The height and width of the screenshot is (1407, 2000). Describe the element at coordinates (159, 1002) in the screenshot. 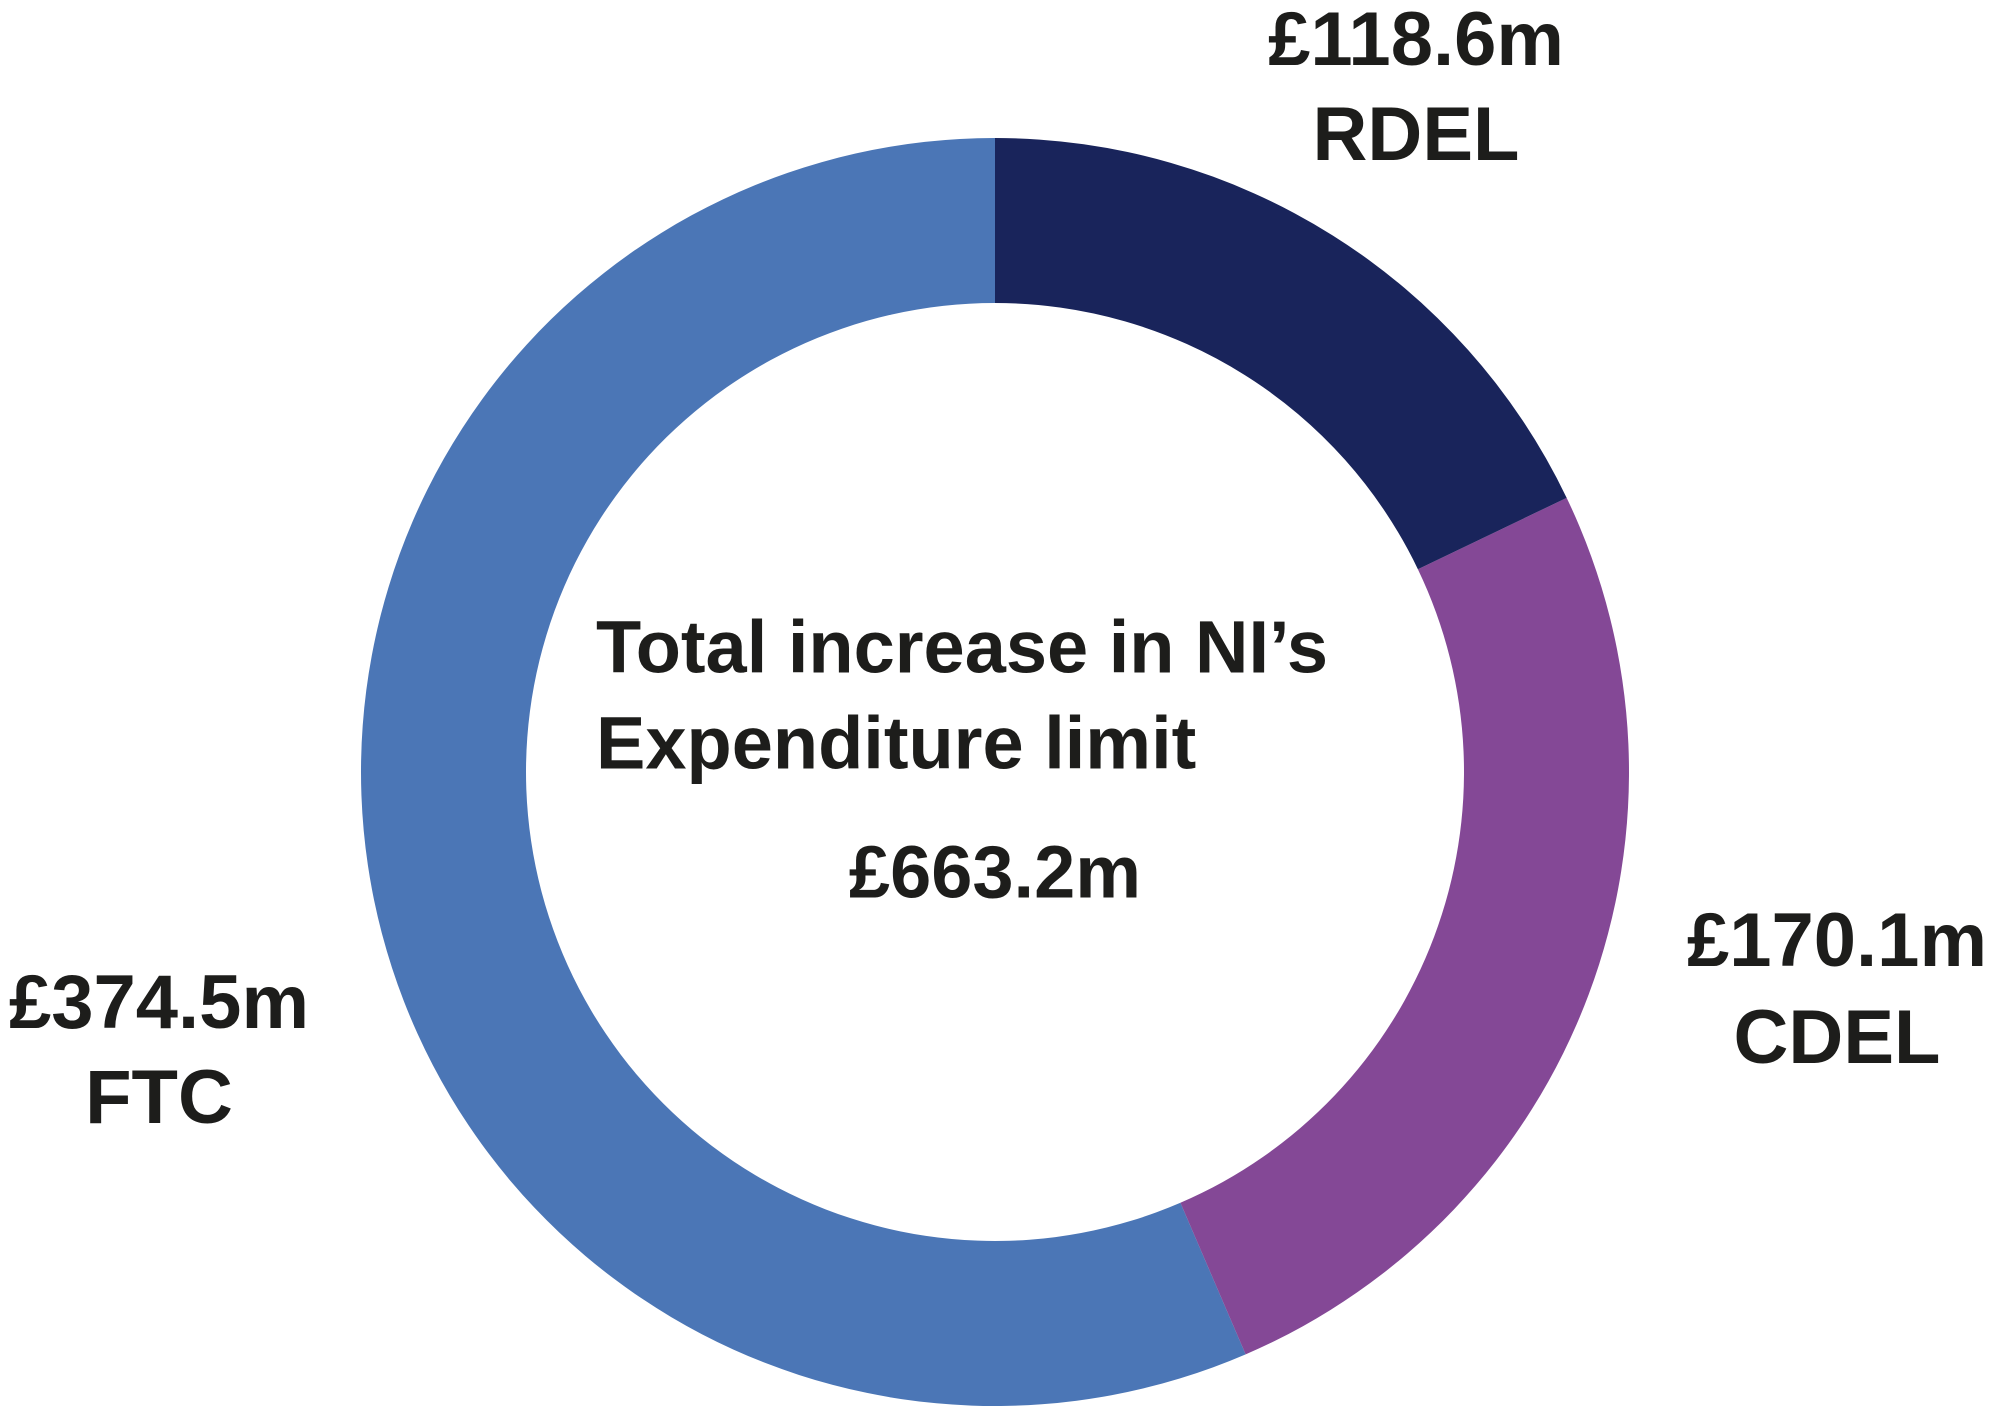

I see `value-label: £374.5m` at that location.